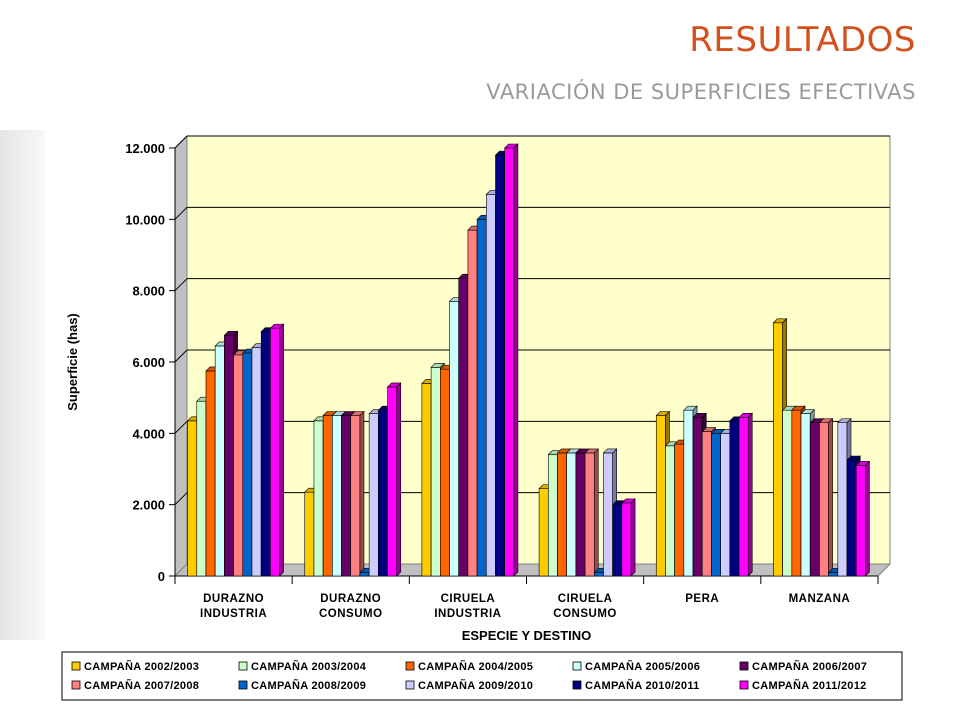  I want to click on y-tick-label: 2.000, so click(148, 505).